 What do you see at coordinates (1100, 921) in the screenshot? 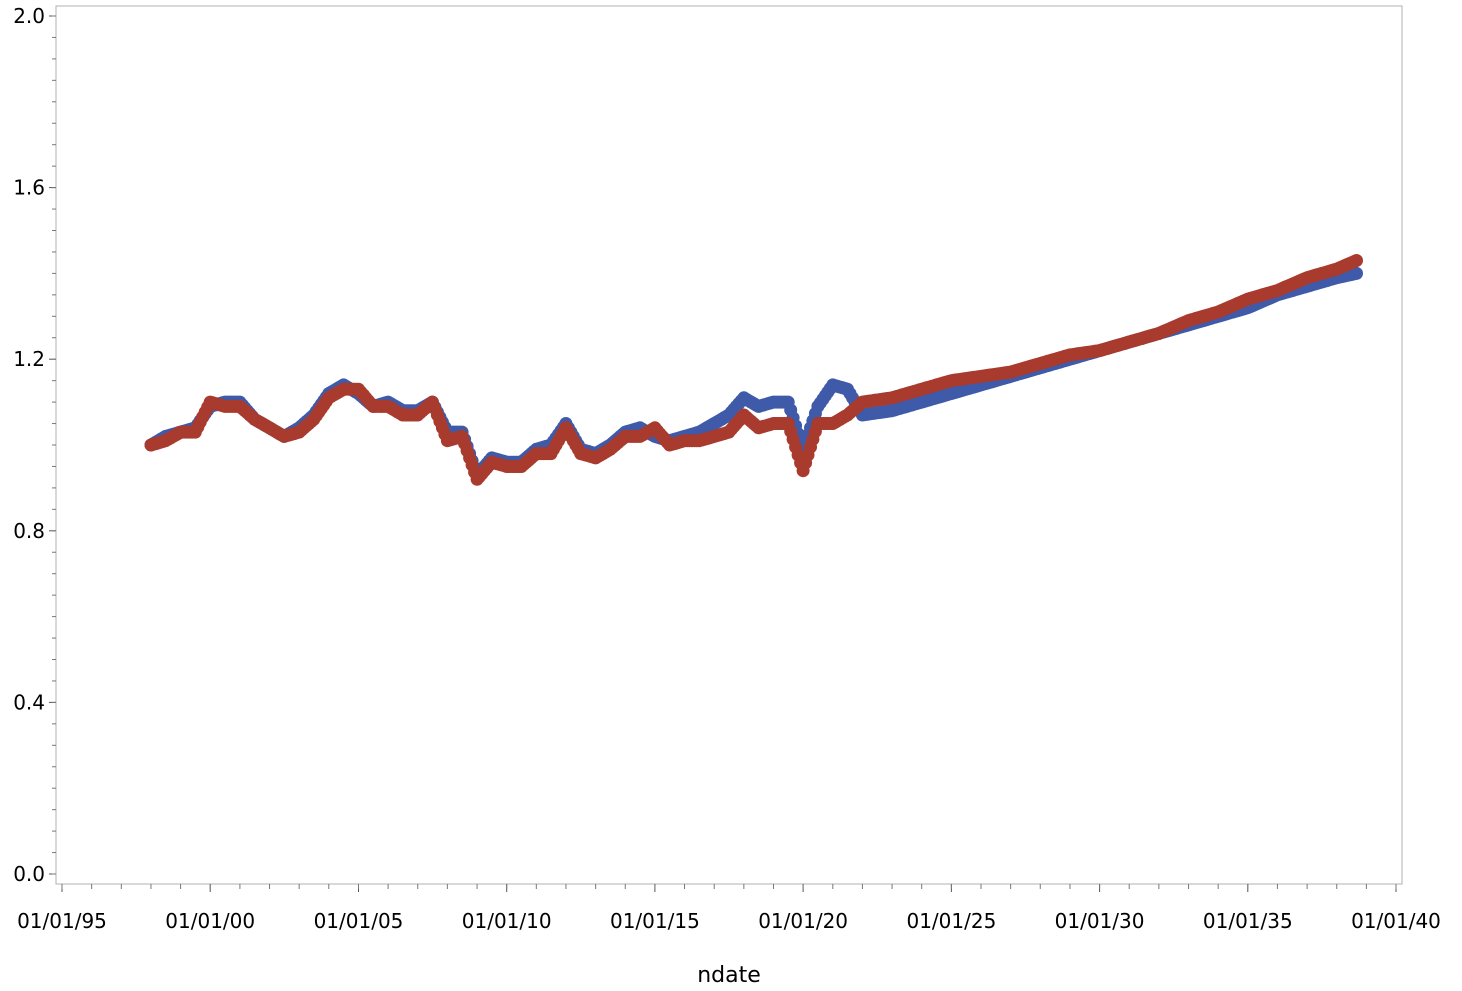
I see `x-tick-label: 01/01/30` at bounding box center [1100, 921].